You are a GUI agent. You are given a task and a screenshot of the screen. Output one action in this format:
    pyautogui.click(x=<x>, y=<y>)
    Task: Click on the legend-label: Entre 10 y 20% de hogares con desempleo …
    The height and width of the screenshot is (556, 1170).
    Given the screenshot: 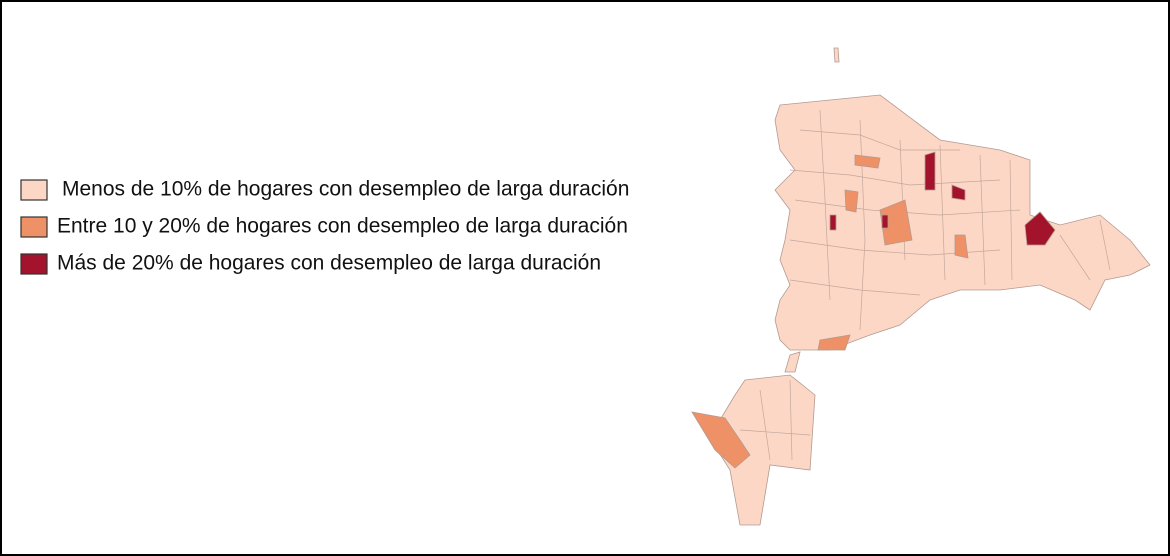 What is the action you would take?
    pyautogui.click(x=342, y=226)
    